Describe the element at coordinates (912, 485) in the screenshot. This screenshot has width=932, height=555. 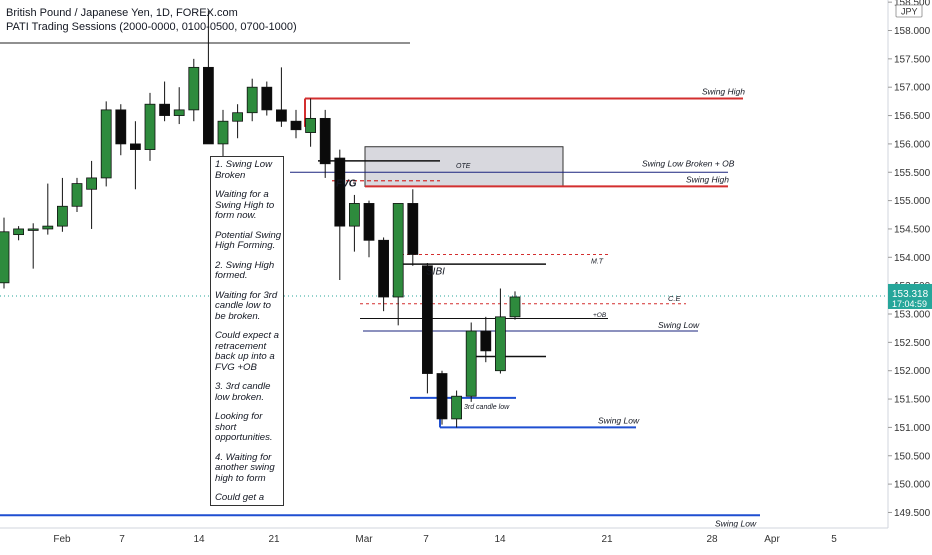
I see `price-tick-label: 150.000` at that location.